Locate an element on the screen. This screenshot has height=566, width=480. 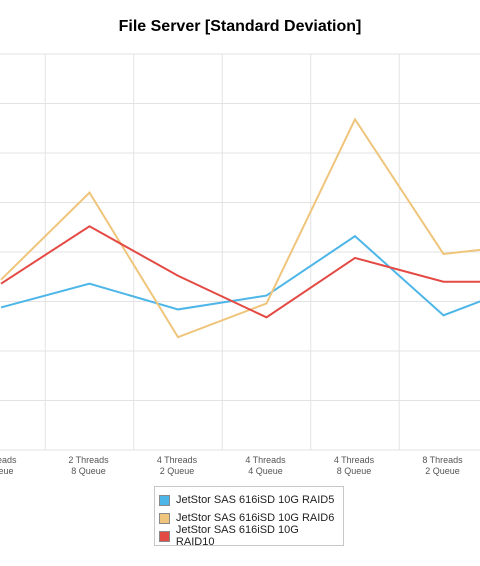
legend-label-raid5: JetStor SAS 616iSD 10G RAID5 is located at coordinates (255, 500).